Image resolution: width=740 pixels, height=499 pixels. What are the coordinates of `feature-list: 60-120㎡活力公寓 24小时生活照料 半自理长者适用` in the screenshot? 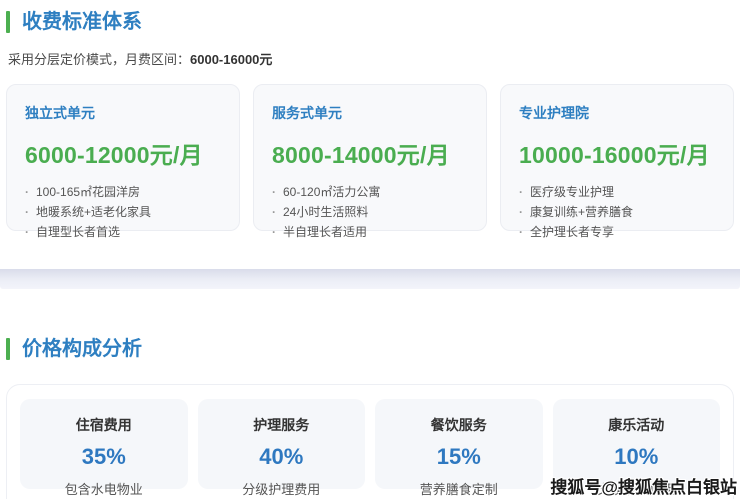 It's located at (370, 212).